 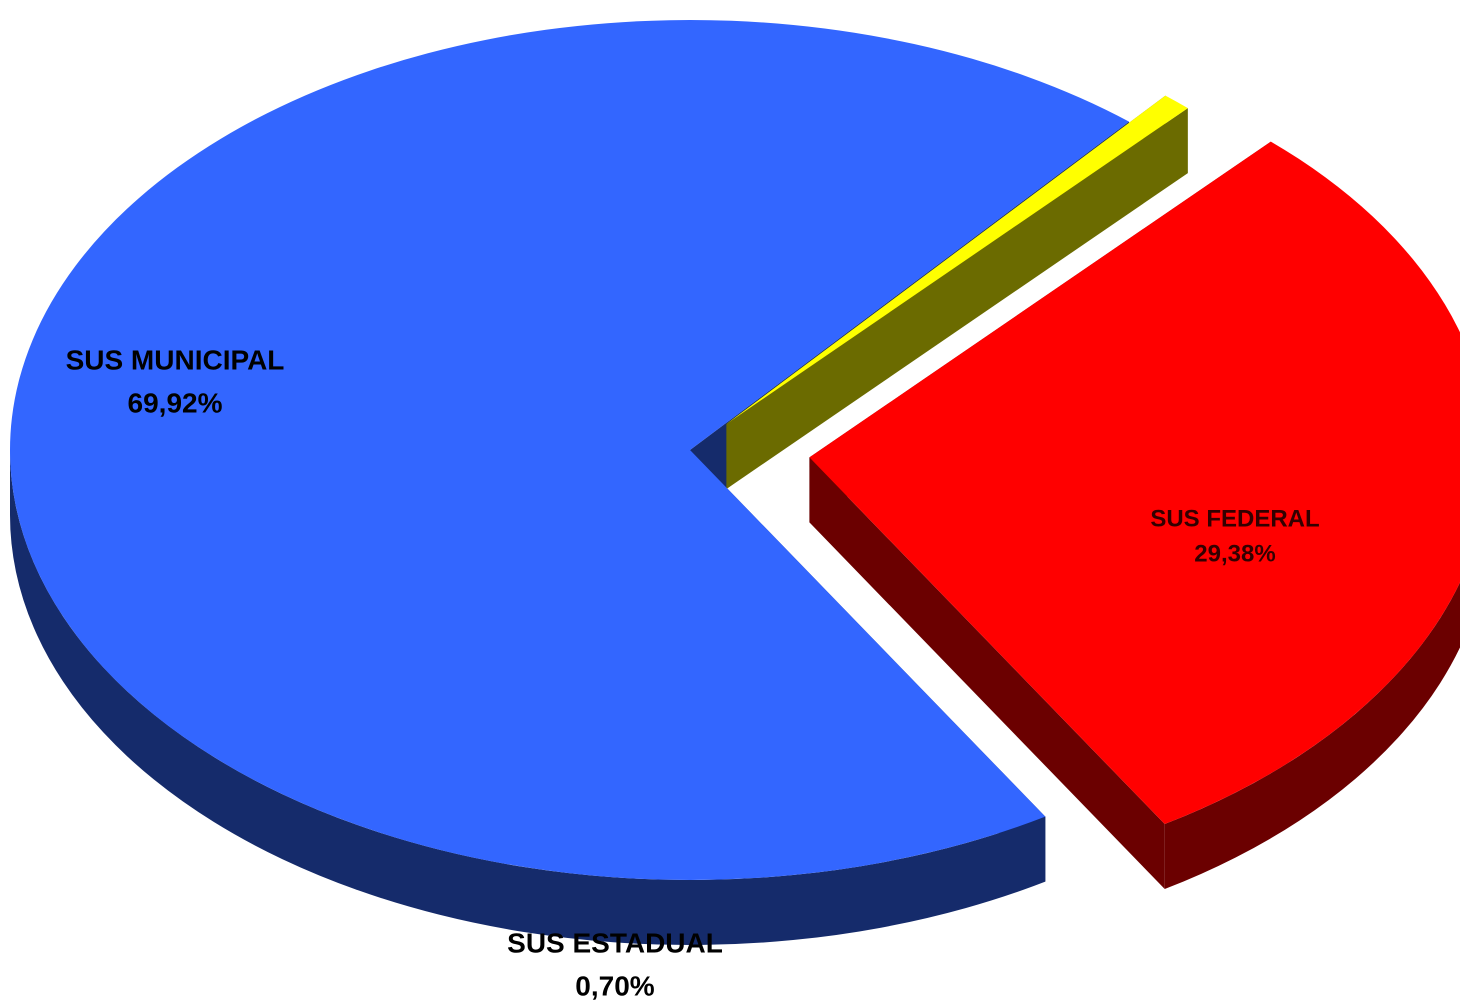 I want to click on slice-wall, so click(x=1312, y=736).